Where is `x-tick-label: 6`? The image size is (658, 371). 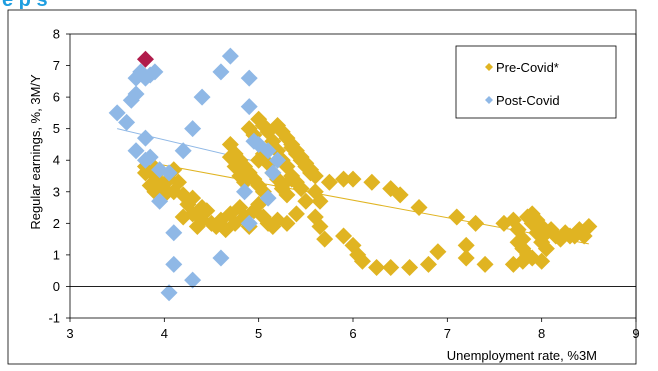 x-tick-label: 6 is located at coordinates (352, 333).